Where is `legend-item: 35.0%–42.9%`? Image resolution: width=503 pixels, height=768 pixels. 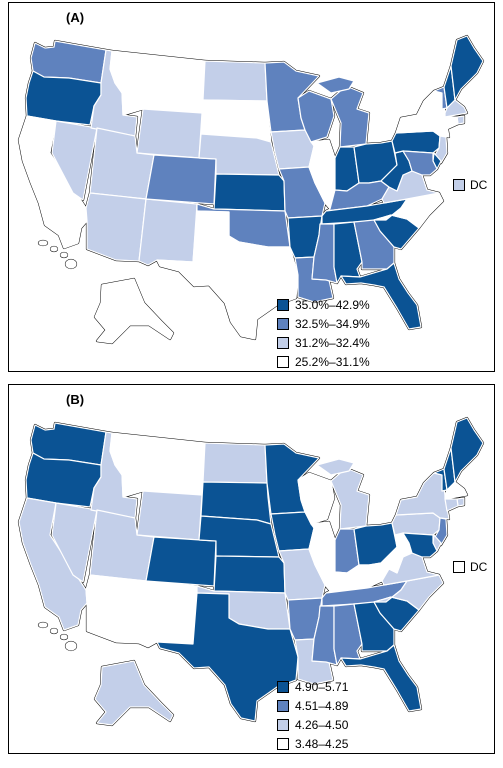 legend-item: 35.0%–42.9% is located at coordinates (323, 304).